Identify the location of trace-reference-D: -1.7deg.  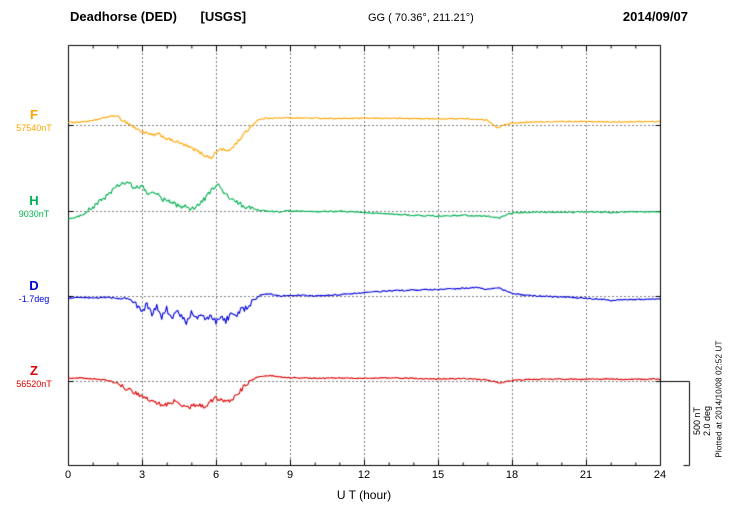
(34, 299).